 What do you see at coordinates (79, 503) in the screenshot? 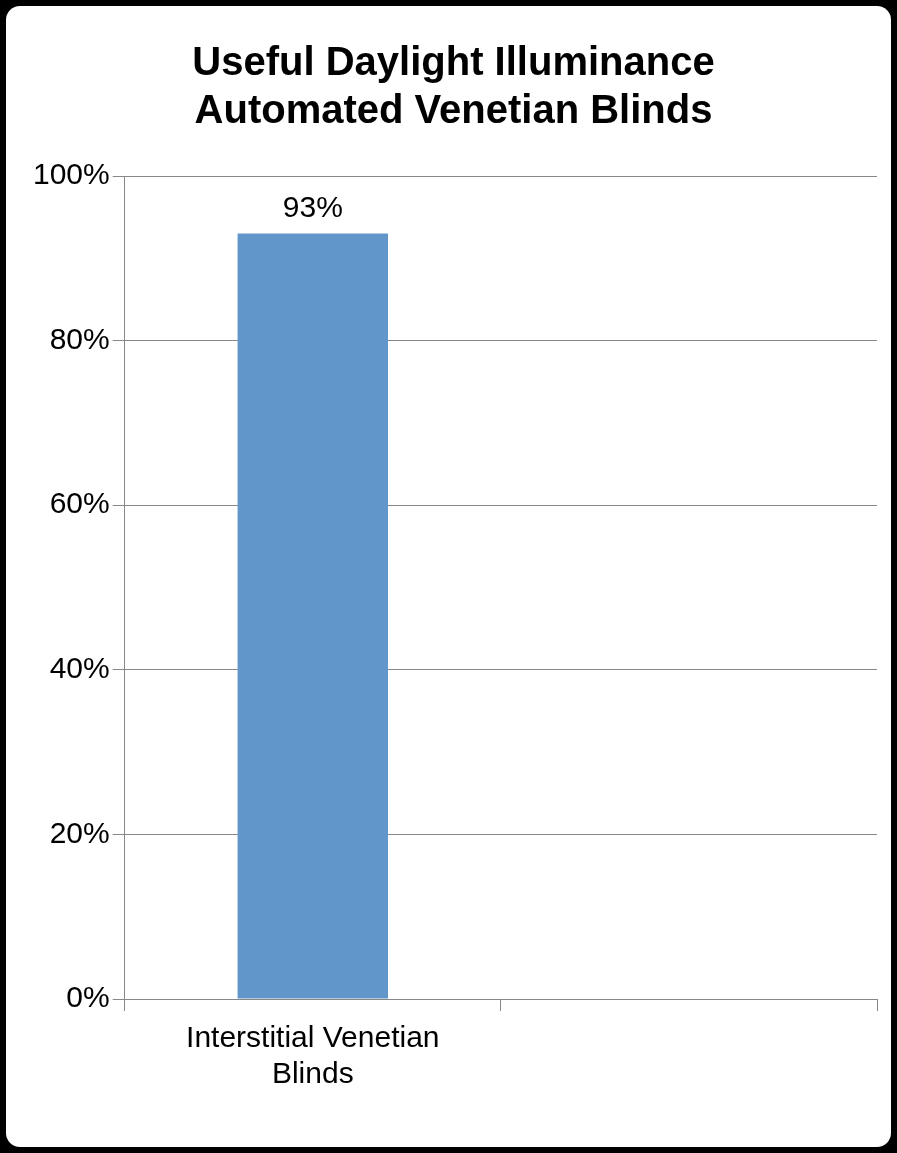
I see `y-tick-label: 60%` at bounding box center [79, 503].